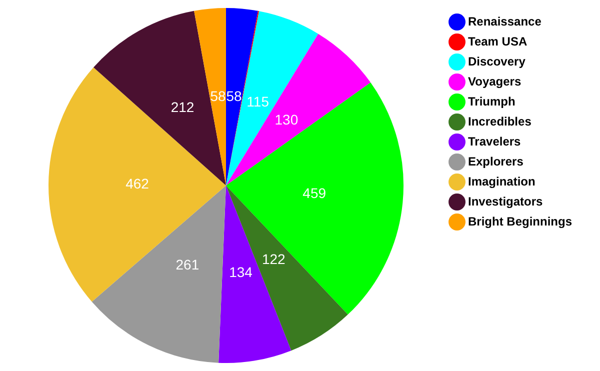 The width and height of the screenshot is (600, 371). I want to click on data-label: 115, so click(258, 102).